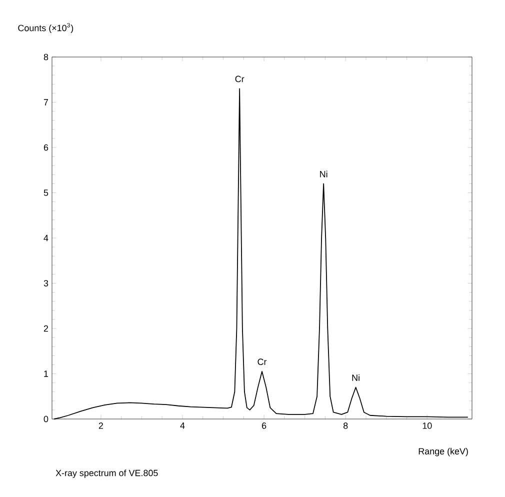  Describe the element at coordinates (182, 425) in the screenshot. I see `x-tick-label: 4` at that location.